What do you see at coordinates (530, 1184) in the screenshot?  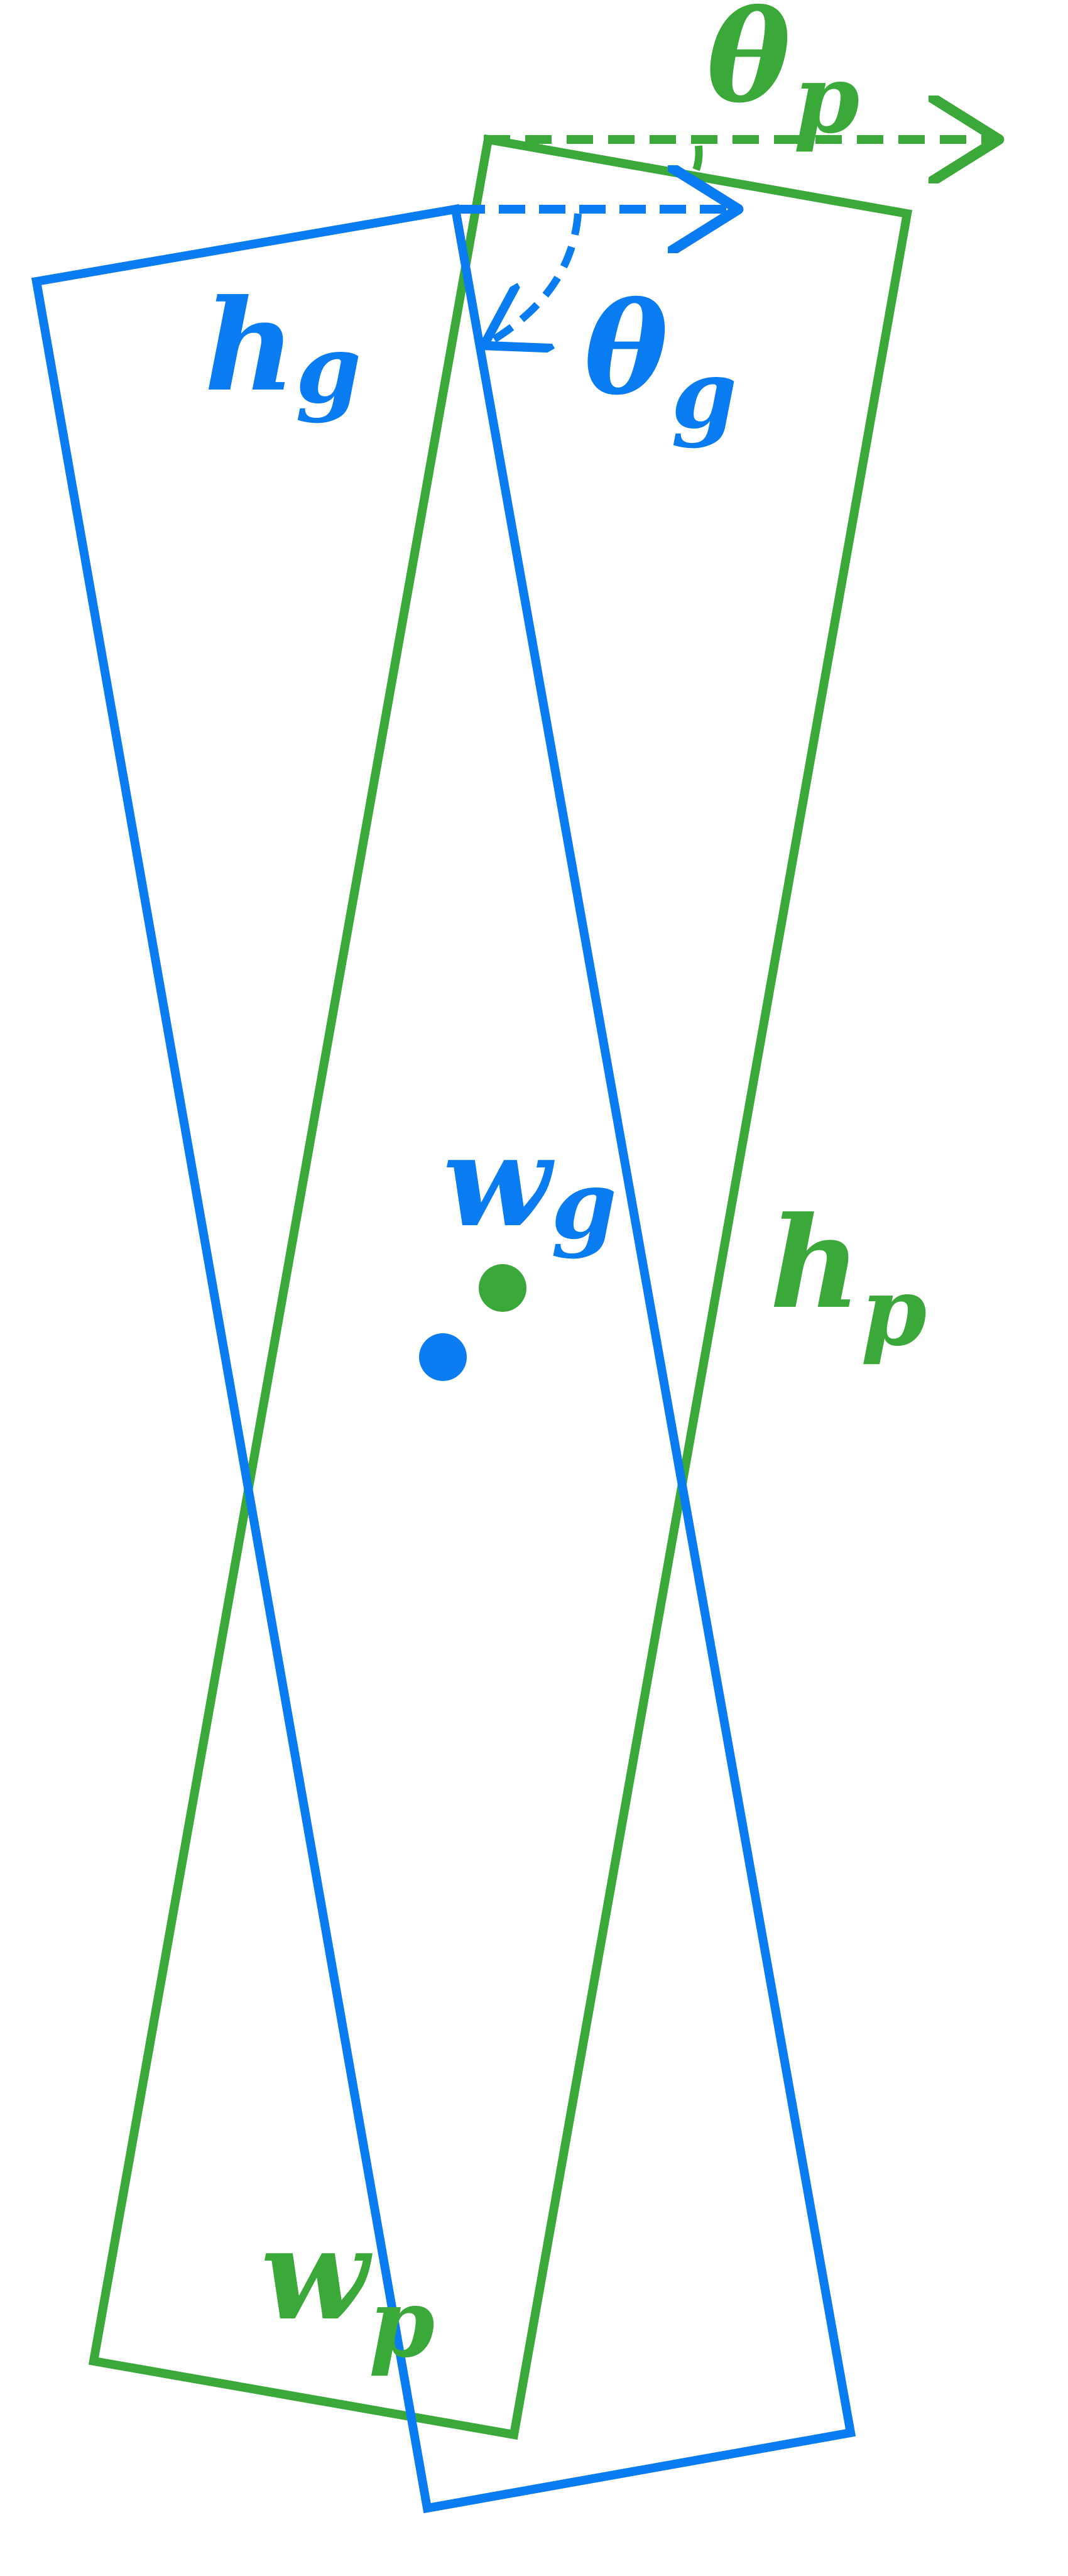 I see `w-g-label: wg` at bounding box center [530, 1184].